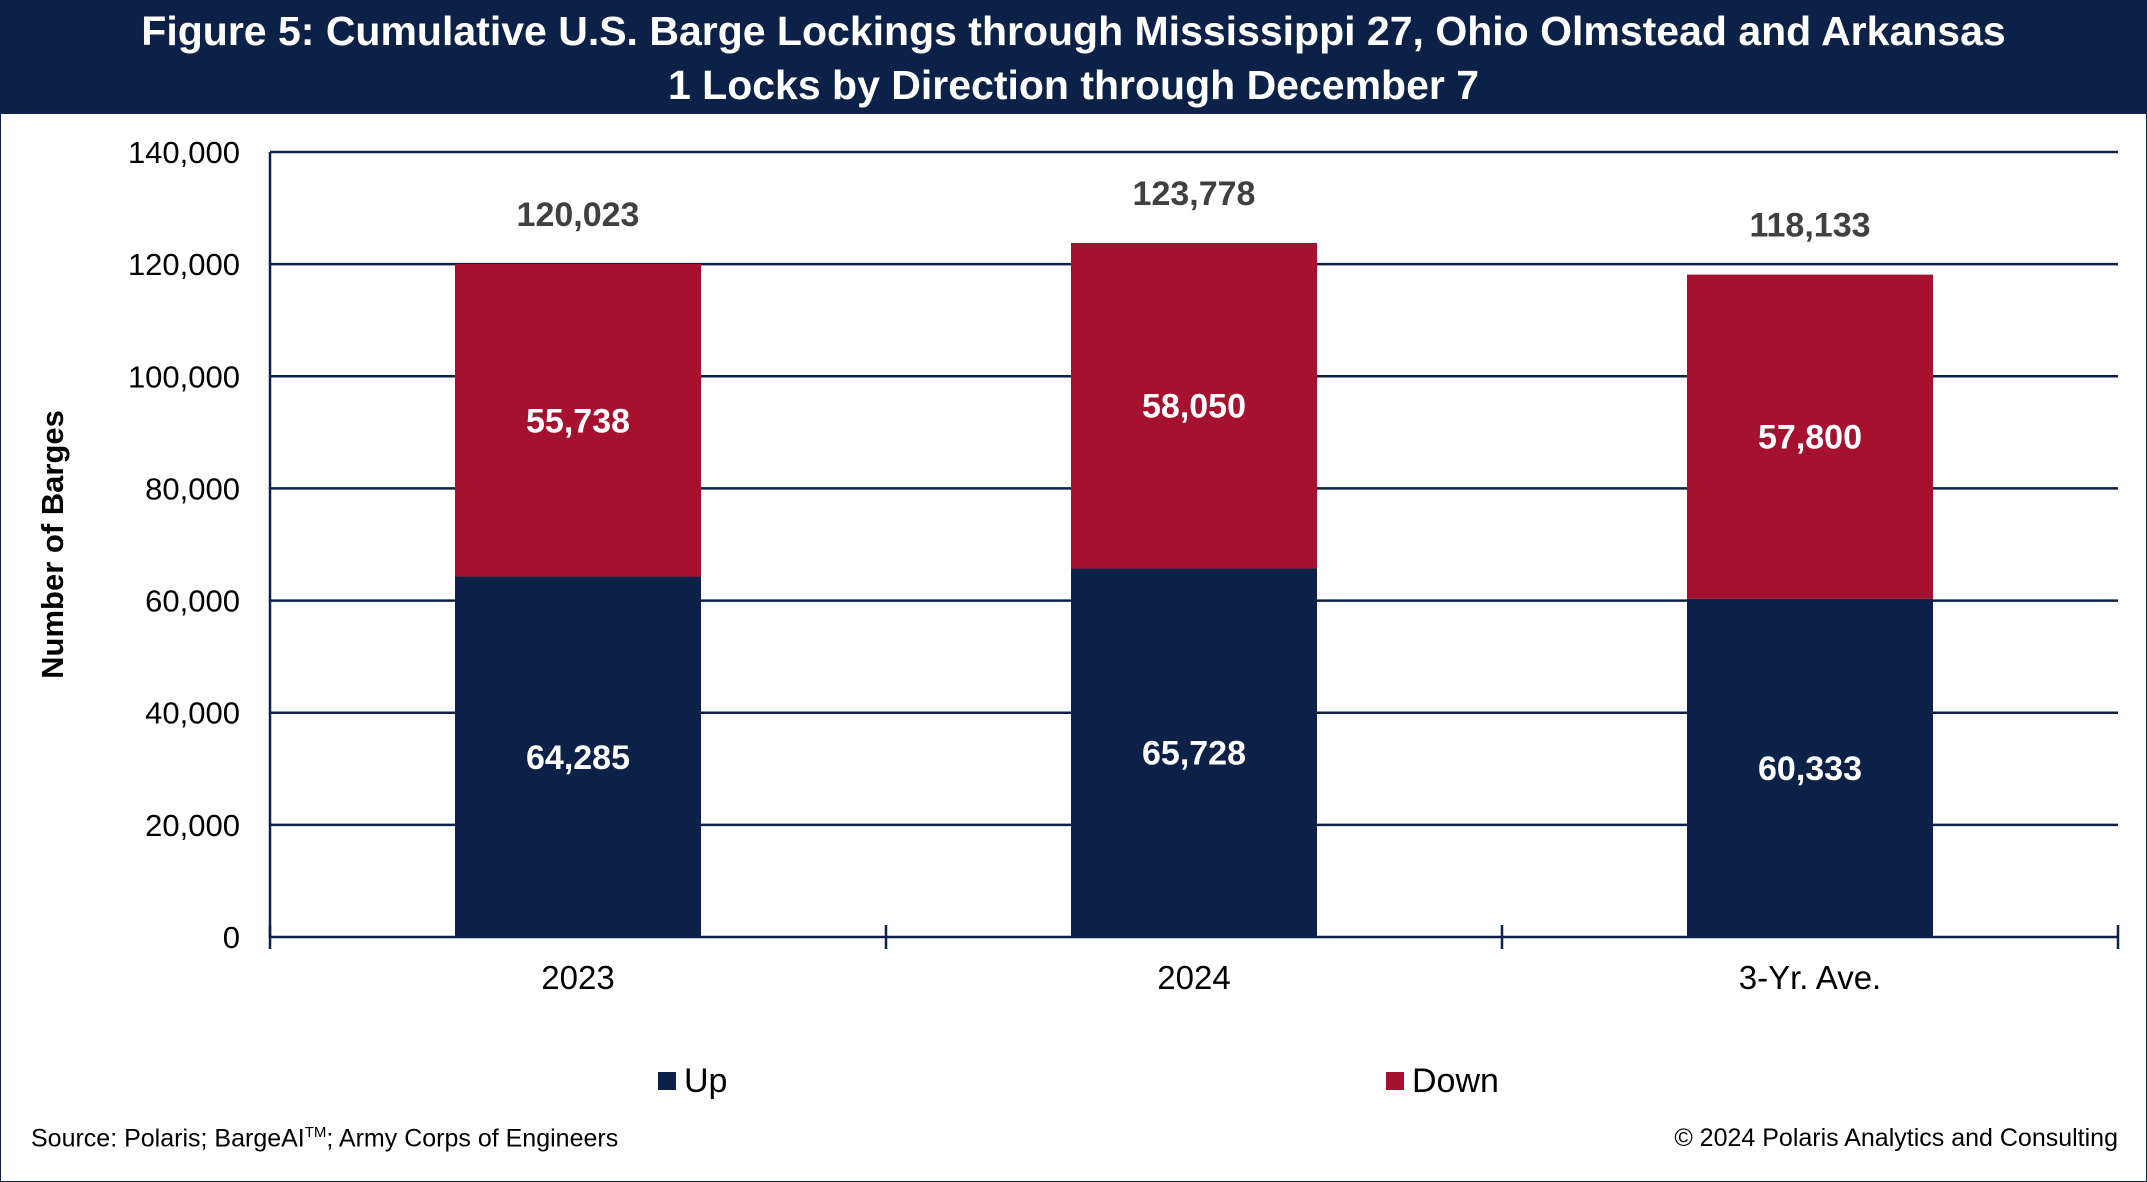 Image resolution: width=2147 pixels, height=1182 pixels. What do you see at coordinates (667, 1081) in the screenshot?
I see `legend-swatch-up` at bounding box center [667, 1081].